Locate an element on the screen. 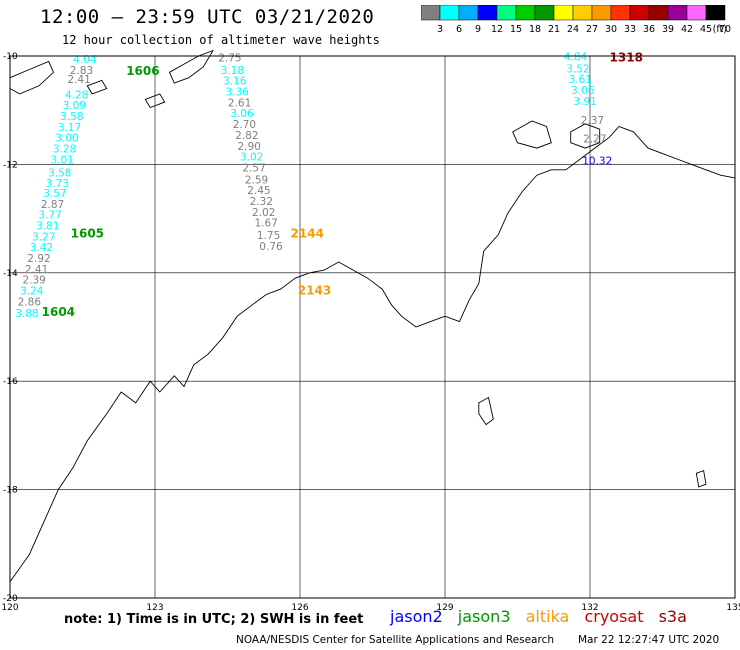  sat-altika: altika is located at coordinates (547, 616).